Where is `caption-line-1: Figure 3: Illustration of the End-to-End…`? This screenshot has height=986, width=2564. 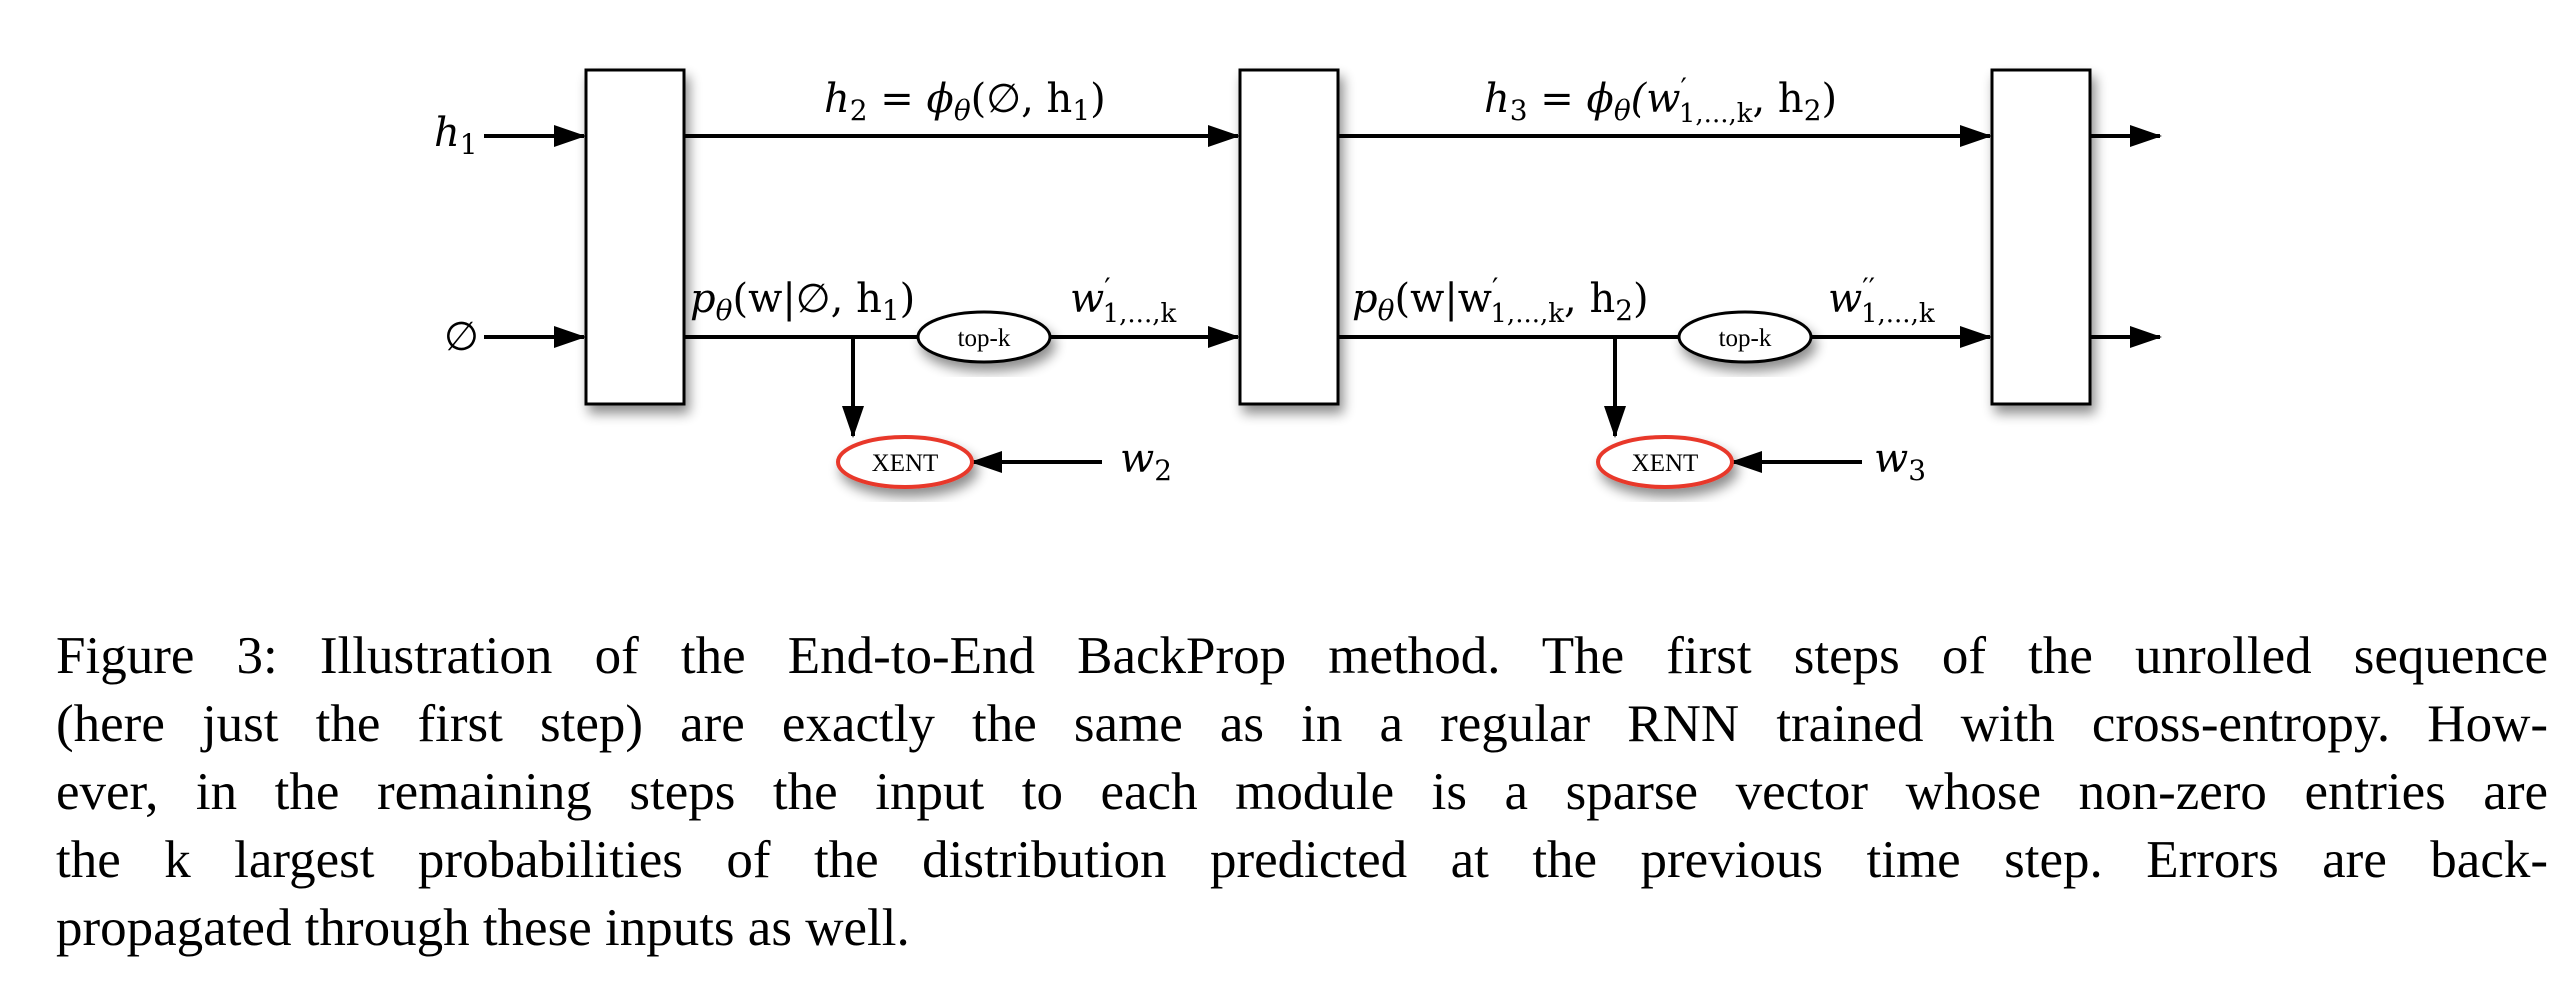
caption-line-1: Figure 3: Illustration of the End-to-End… is located at coordinates (1302, 656).